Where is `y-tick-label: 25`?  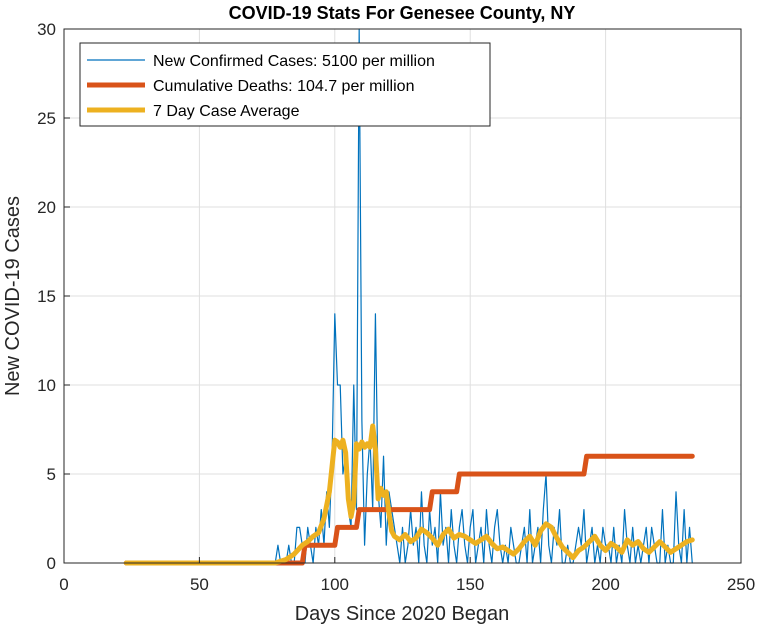
y-tick-label: 25 is located at coordinates (46, 118).